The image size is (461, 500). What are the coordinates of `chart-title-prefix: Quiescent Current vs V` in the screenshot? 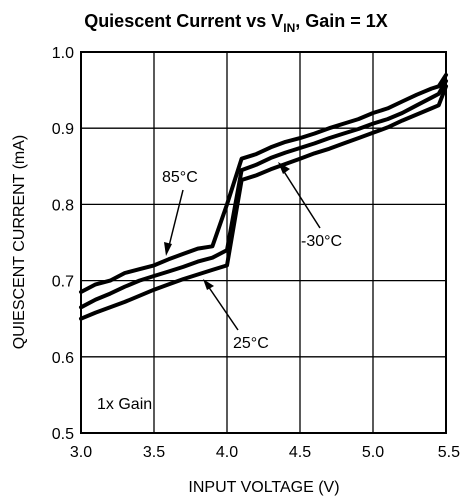 It's located at (183, 21).